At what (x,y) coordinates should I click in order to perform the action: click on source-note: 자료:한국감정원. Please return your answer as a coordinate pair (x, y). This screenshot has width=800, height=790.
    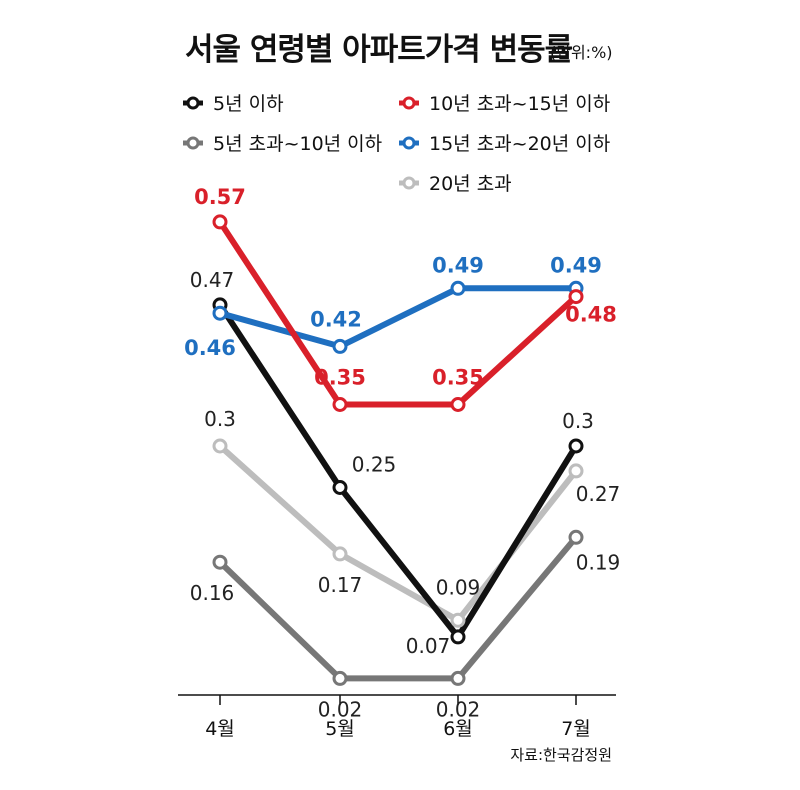
    Looking at the image, I should click on (561, 755).